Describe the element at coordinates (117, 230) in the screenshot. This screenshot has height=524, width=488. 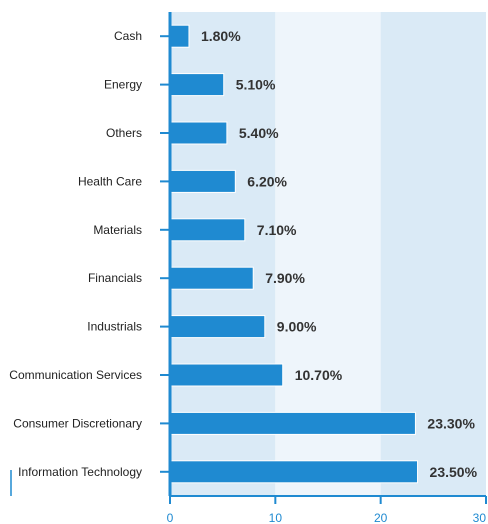
I see `category-label: Materials` at that location.